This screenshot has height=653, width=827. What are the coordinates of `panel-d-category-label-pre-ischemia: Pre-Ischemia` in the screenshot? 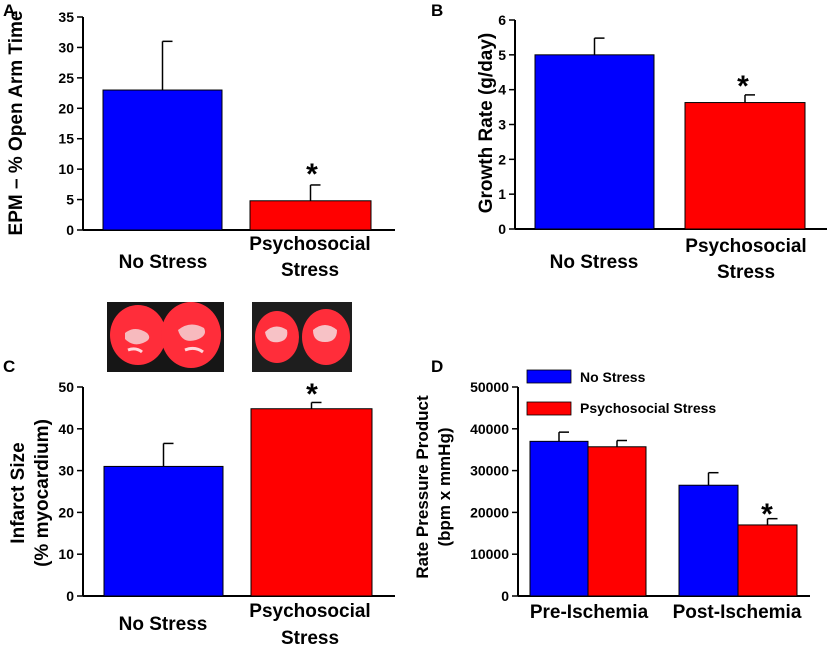 It's located at (589, 612).